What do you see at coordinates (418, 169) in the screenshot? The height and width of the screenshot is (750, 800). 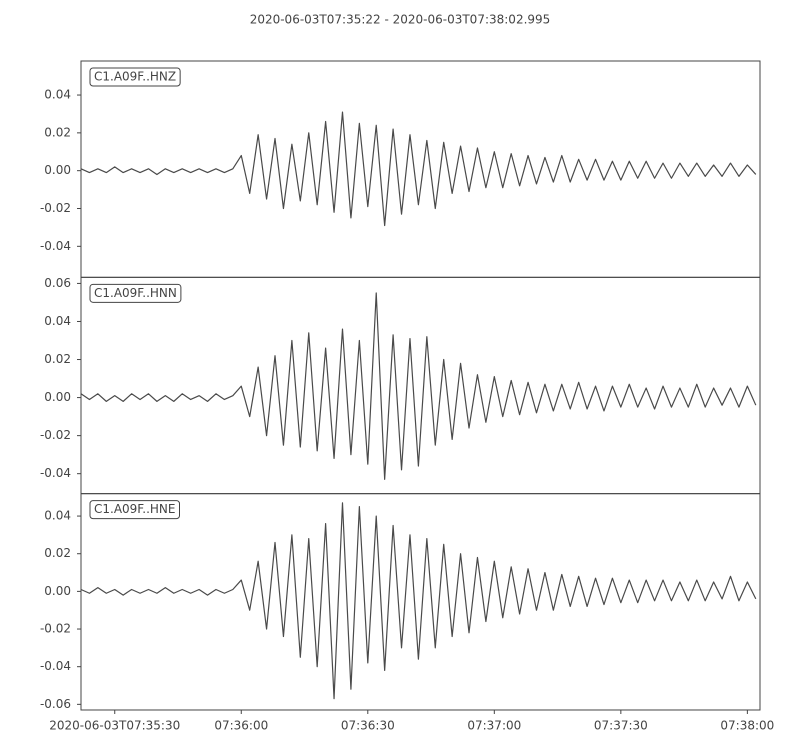 I see `waveform` at bounding box center [418, 169].